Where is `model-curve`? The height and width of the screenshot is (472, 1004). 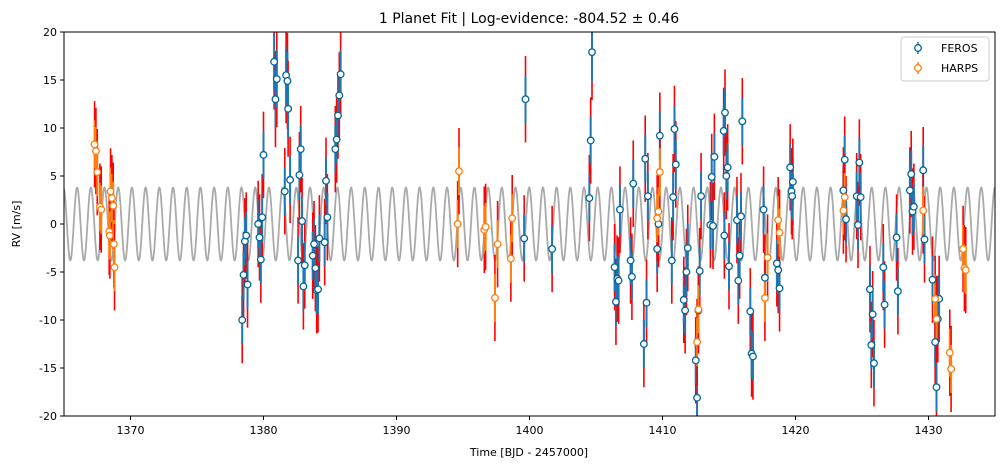 model-curve is located at coordinates (529, 224).